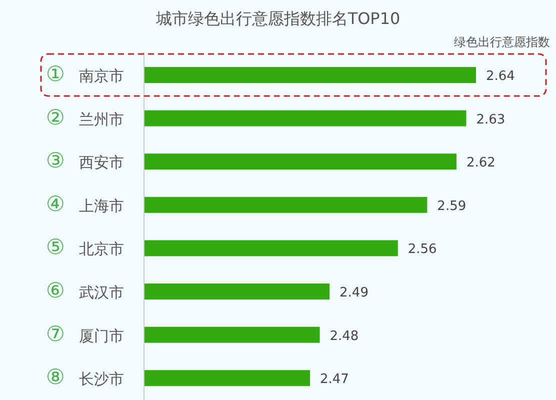  I want to click on y-tick-label: ④ 上海市, so click(85, 204).